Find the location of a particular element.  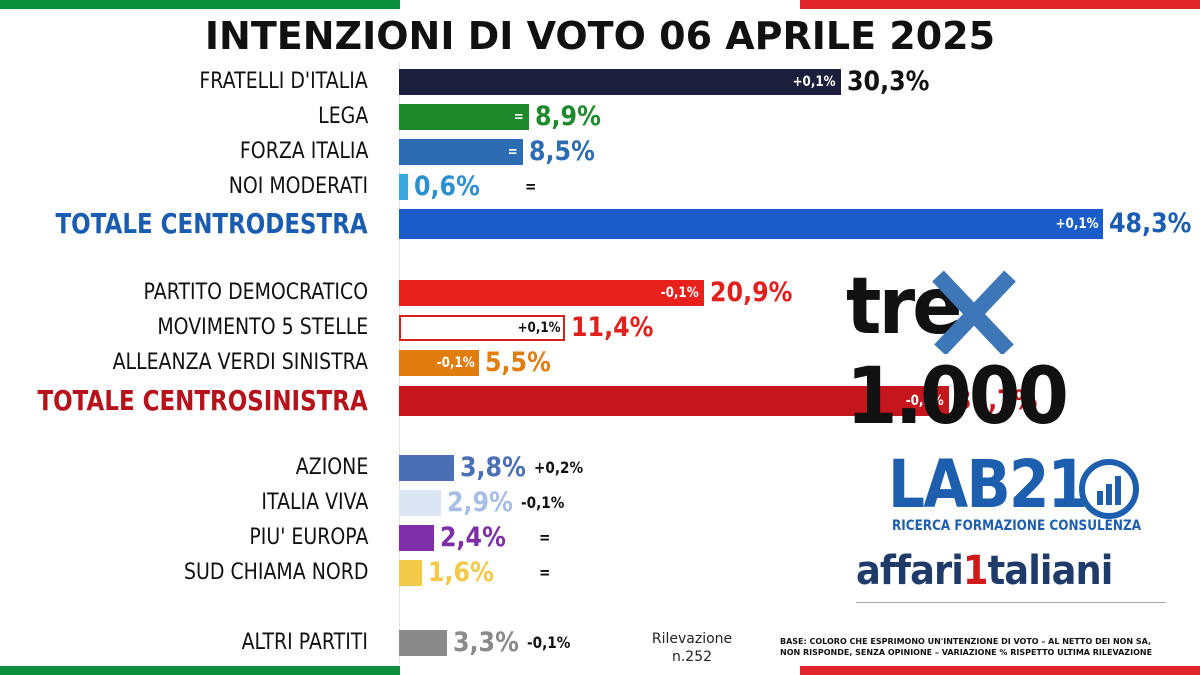

bar-value-partito-democratico: 20,9% is located at coordinates (751, 292).